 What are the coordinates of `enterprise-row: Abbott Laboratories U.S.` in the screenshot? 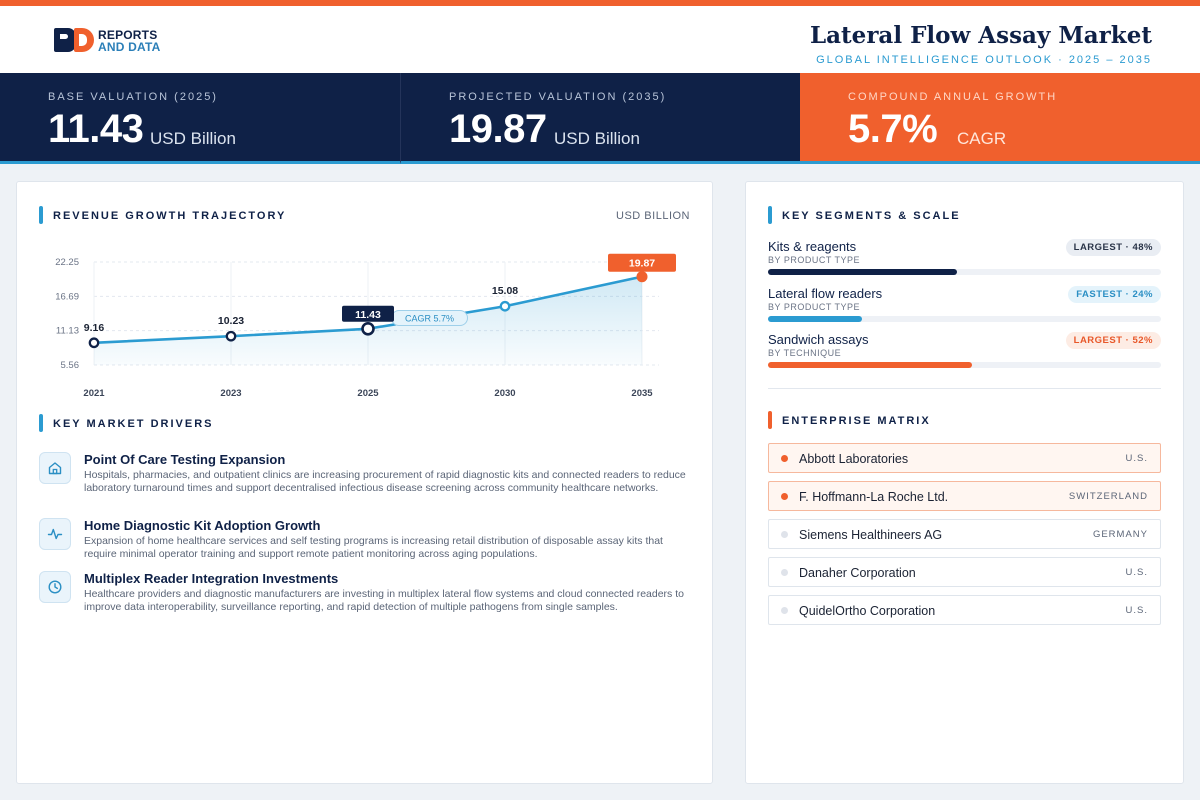 It's located at (964, 458).